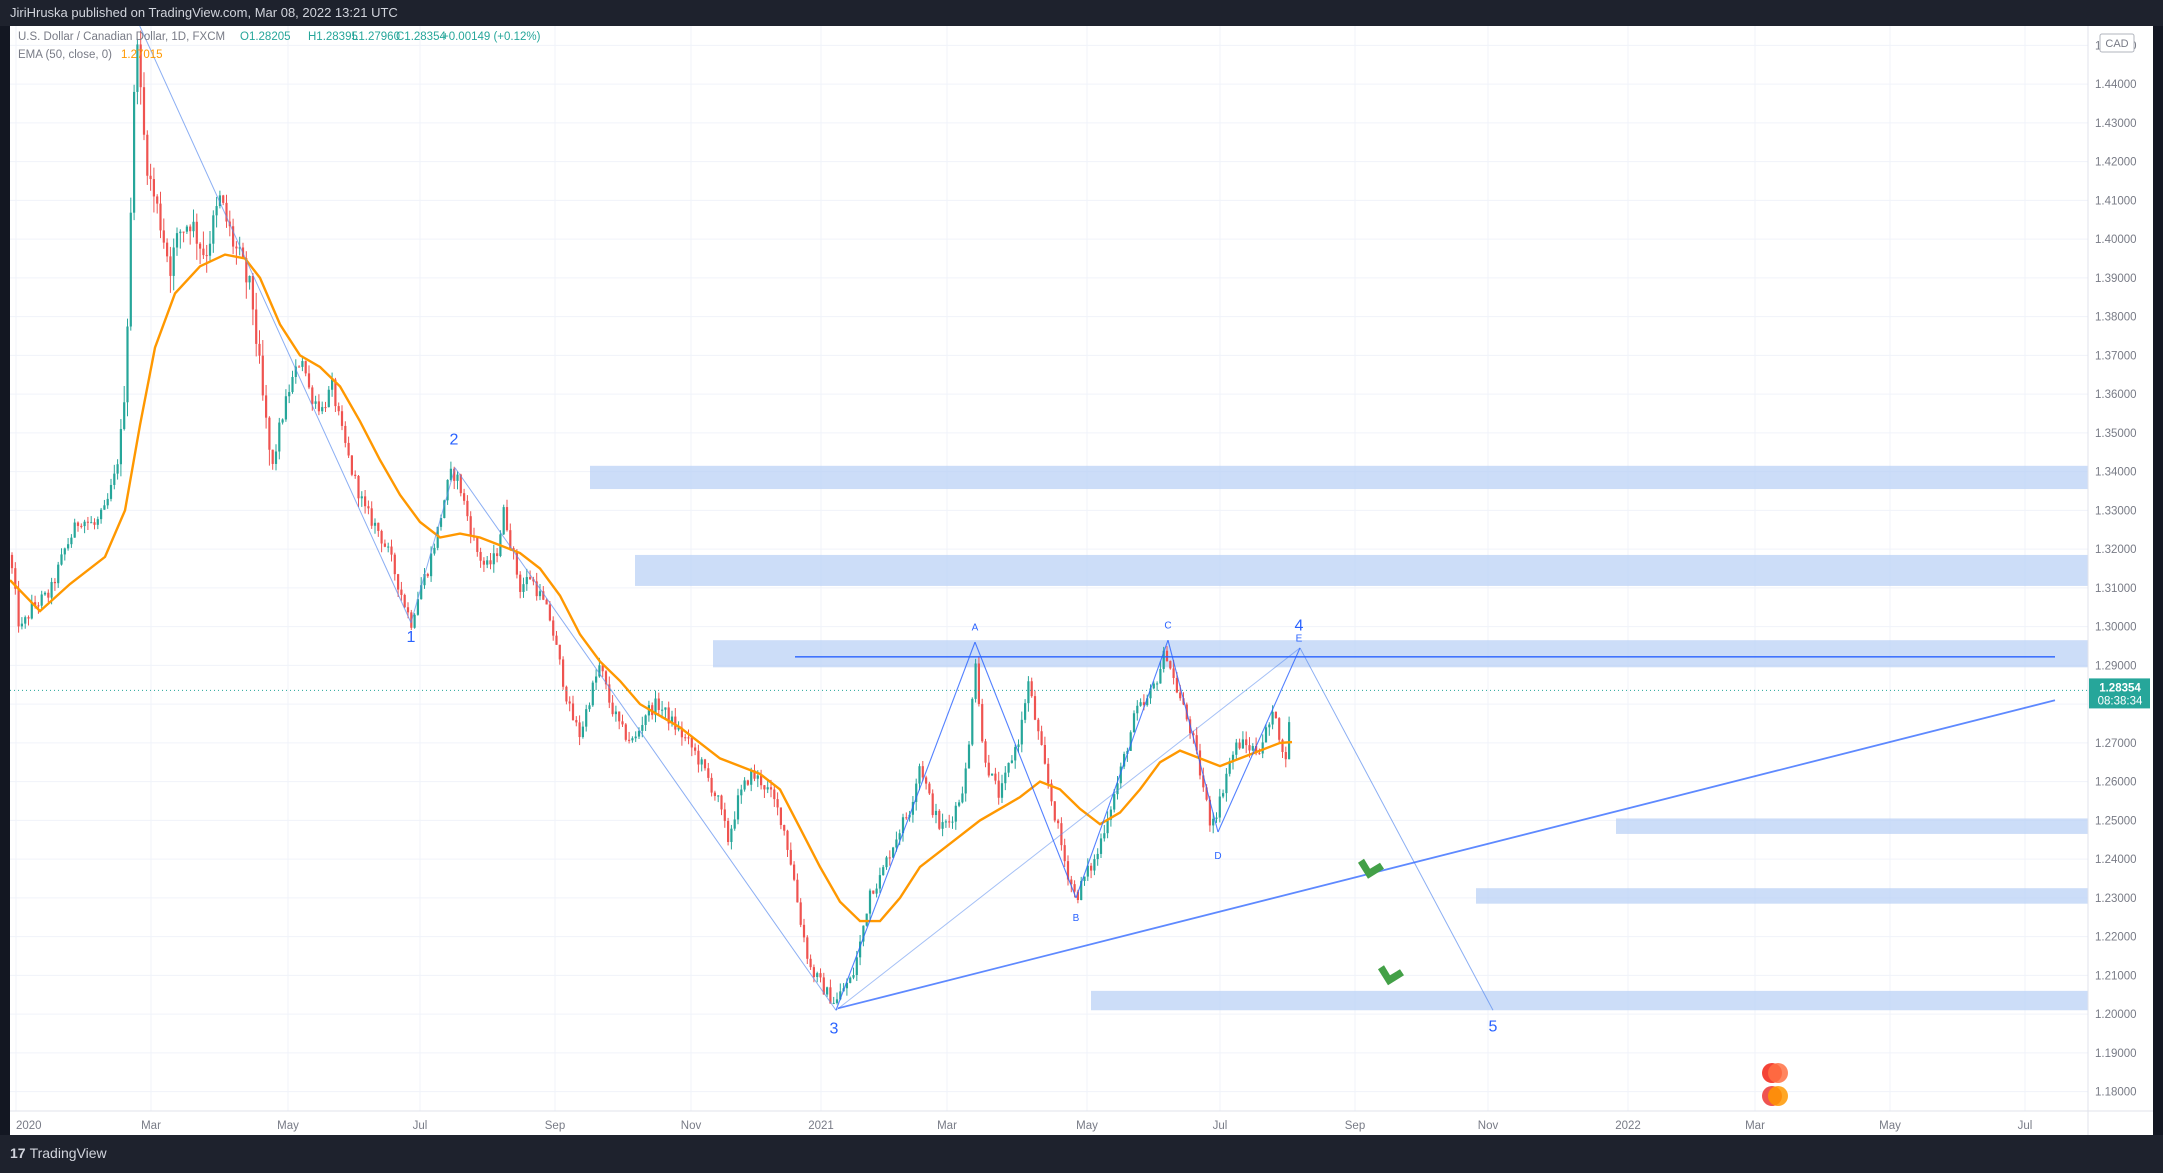 The height and width of the screenshot is (1173, 2163). Describe the element at coordinates (2117, 43) in the screenshot. I see `currency-box` at that location.